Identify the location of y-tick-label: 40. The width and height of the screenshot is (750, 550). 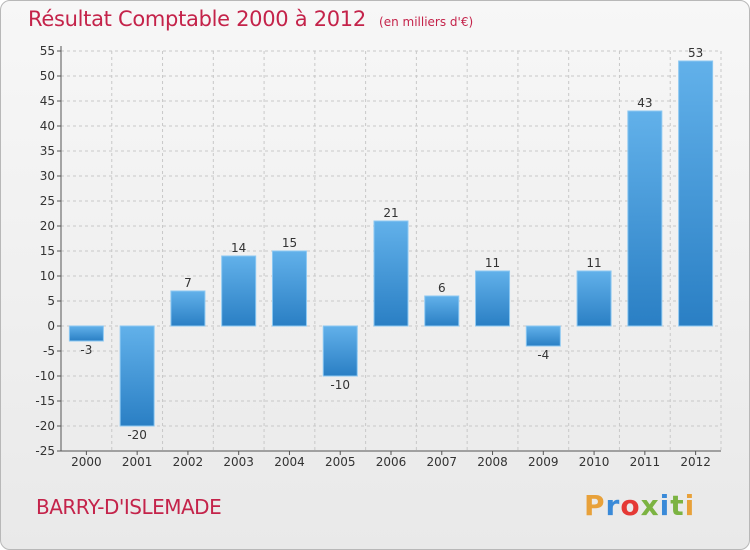
(47, 126).